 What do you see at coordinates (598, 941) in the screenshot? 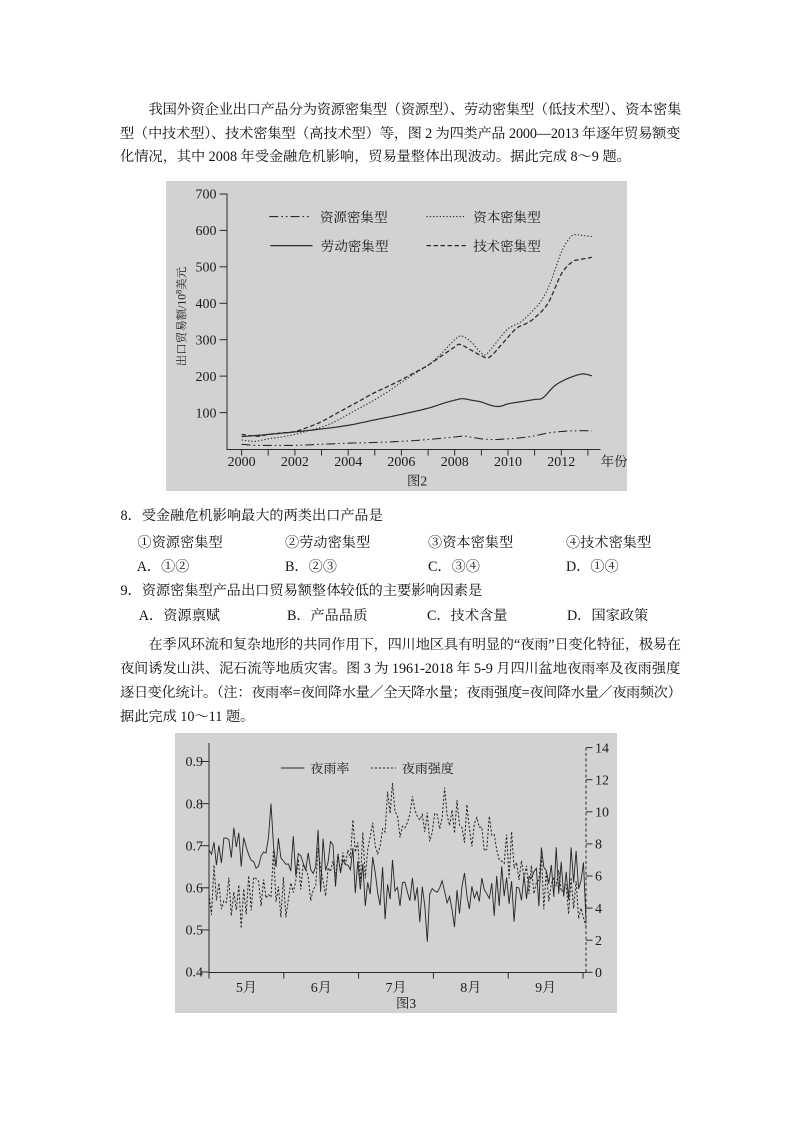
I see `svg-text: 2` at bounding box center [598, 941].